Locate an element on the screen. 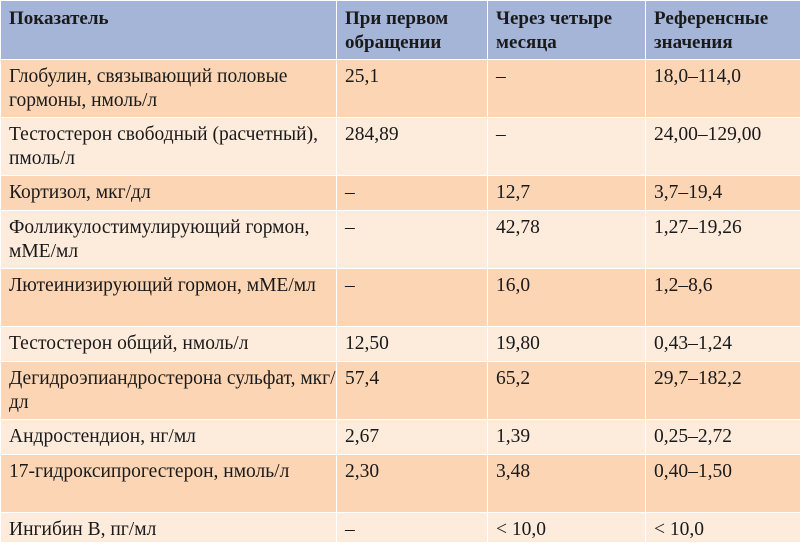 The width and height of the screenshot is (800, 543). cell-first-visit: 12,50 is located at coordinates (412, 344).